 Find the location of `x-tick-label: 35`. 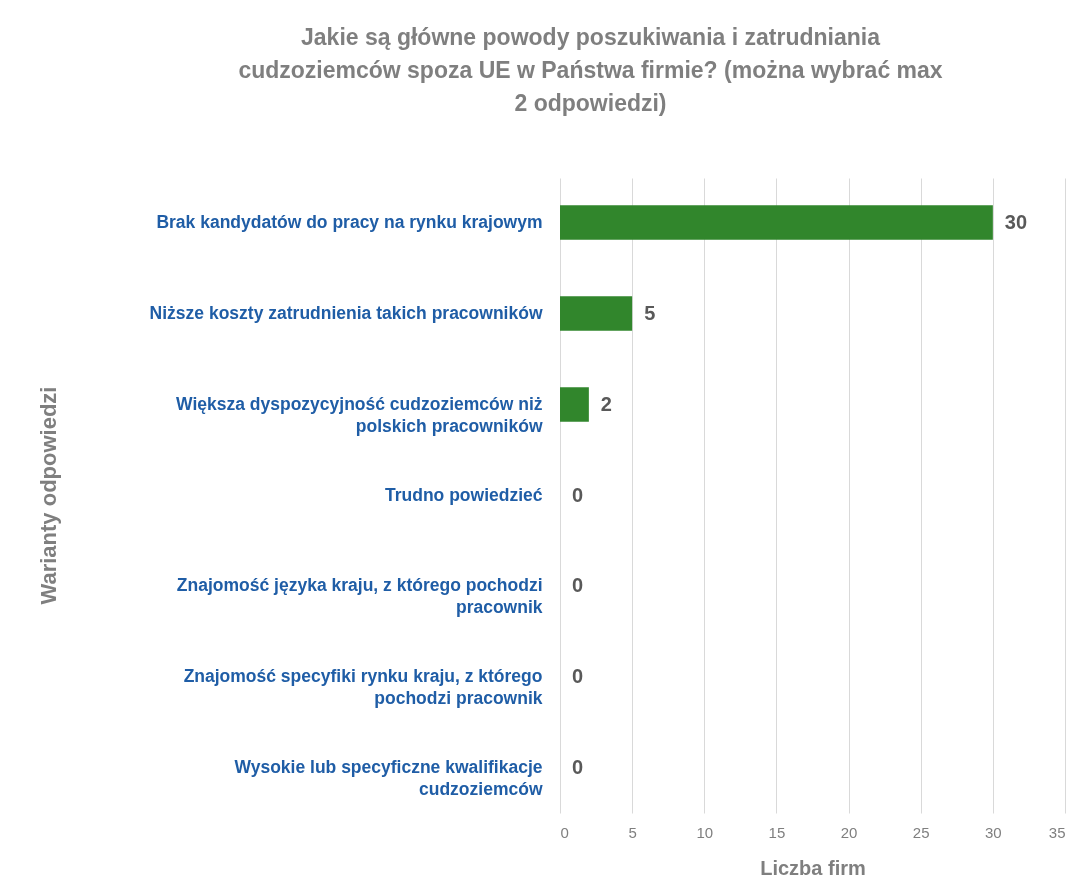

x-tick-label: 35 is located at coordinates (1057, 832).